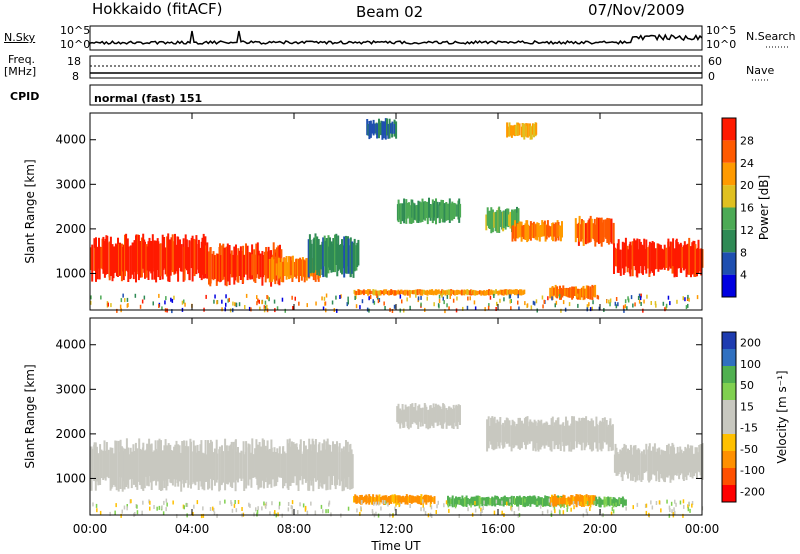 Image resolution: width=800 pixels, height=554 pixels. I want to click on xtick-label: 00:00, so click(90, 529).